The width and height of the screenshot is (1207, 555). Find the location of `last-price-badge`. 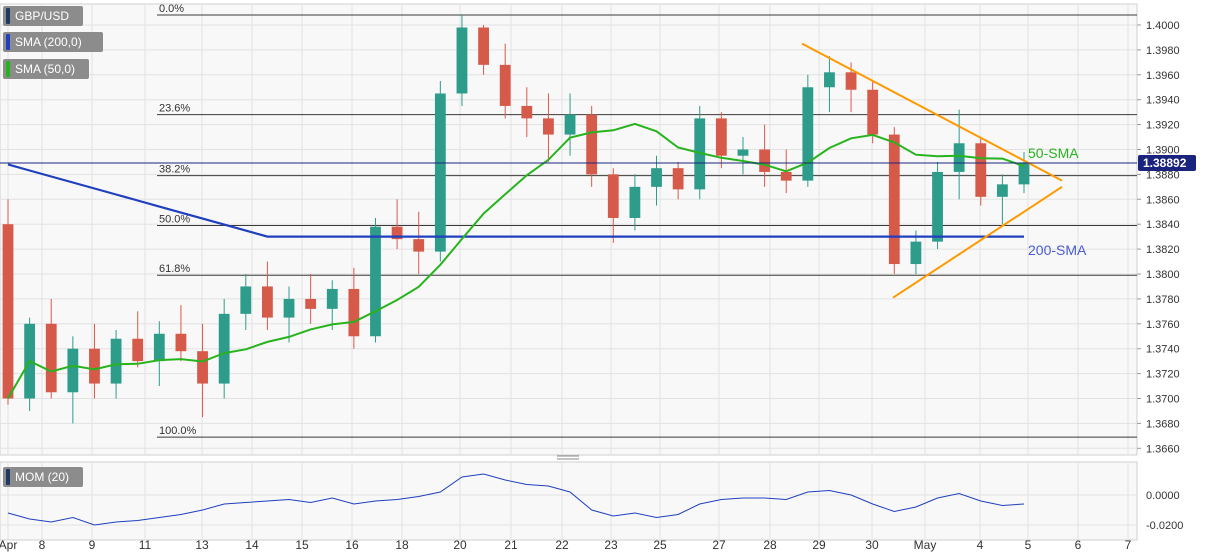

last-price-badge is located at coordinates (1167, 162).